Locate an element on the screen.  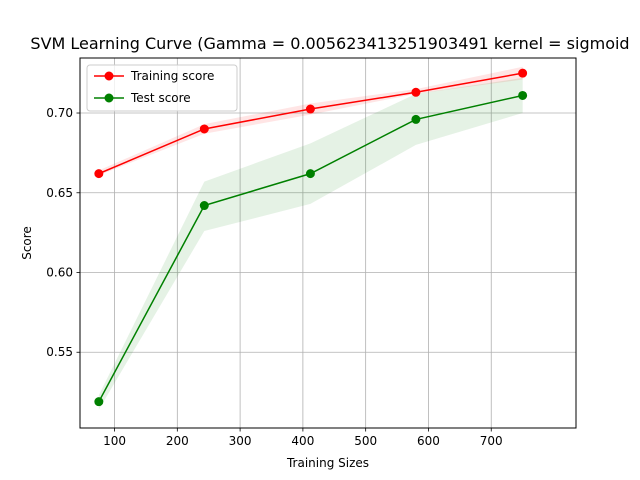
x-tick-label: 100 is located at coordinates (114, 441).